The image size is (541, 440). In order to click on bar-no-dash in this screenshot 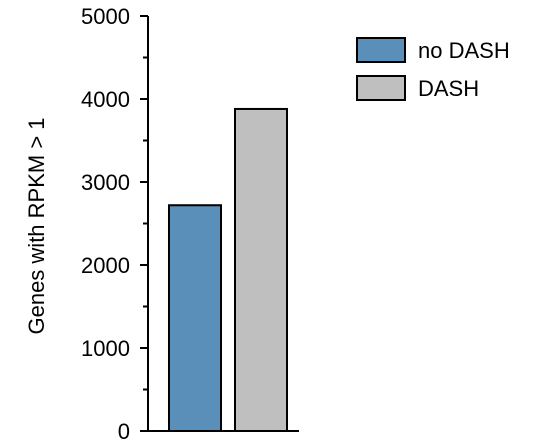, I will do `click(195, 318)`.